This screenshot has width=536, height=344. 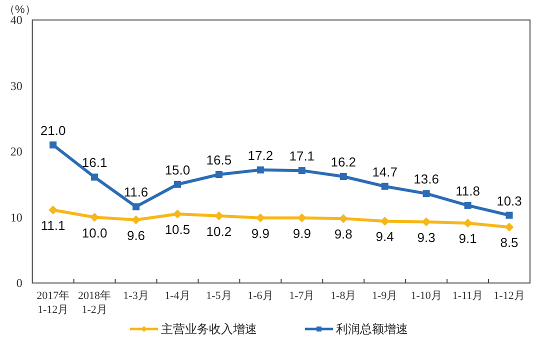 What do you see at coordinates (136, 296) in the screenshot?
I see `x-tick-label: 1-3月` at bounding box center [136, 296].